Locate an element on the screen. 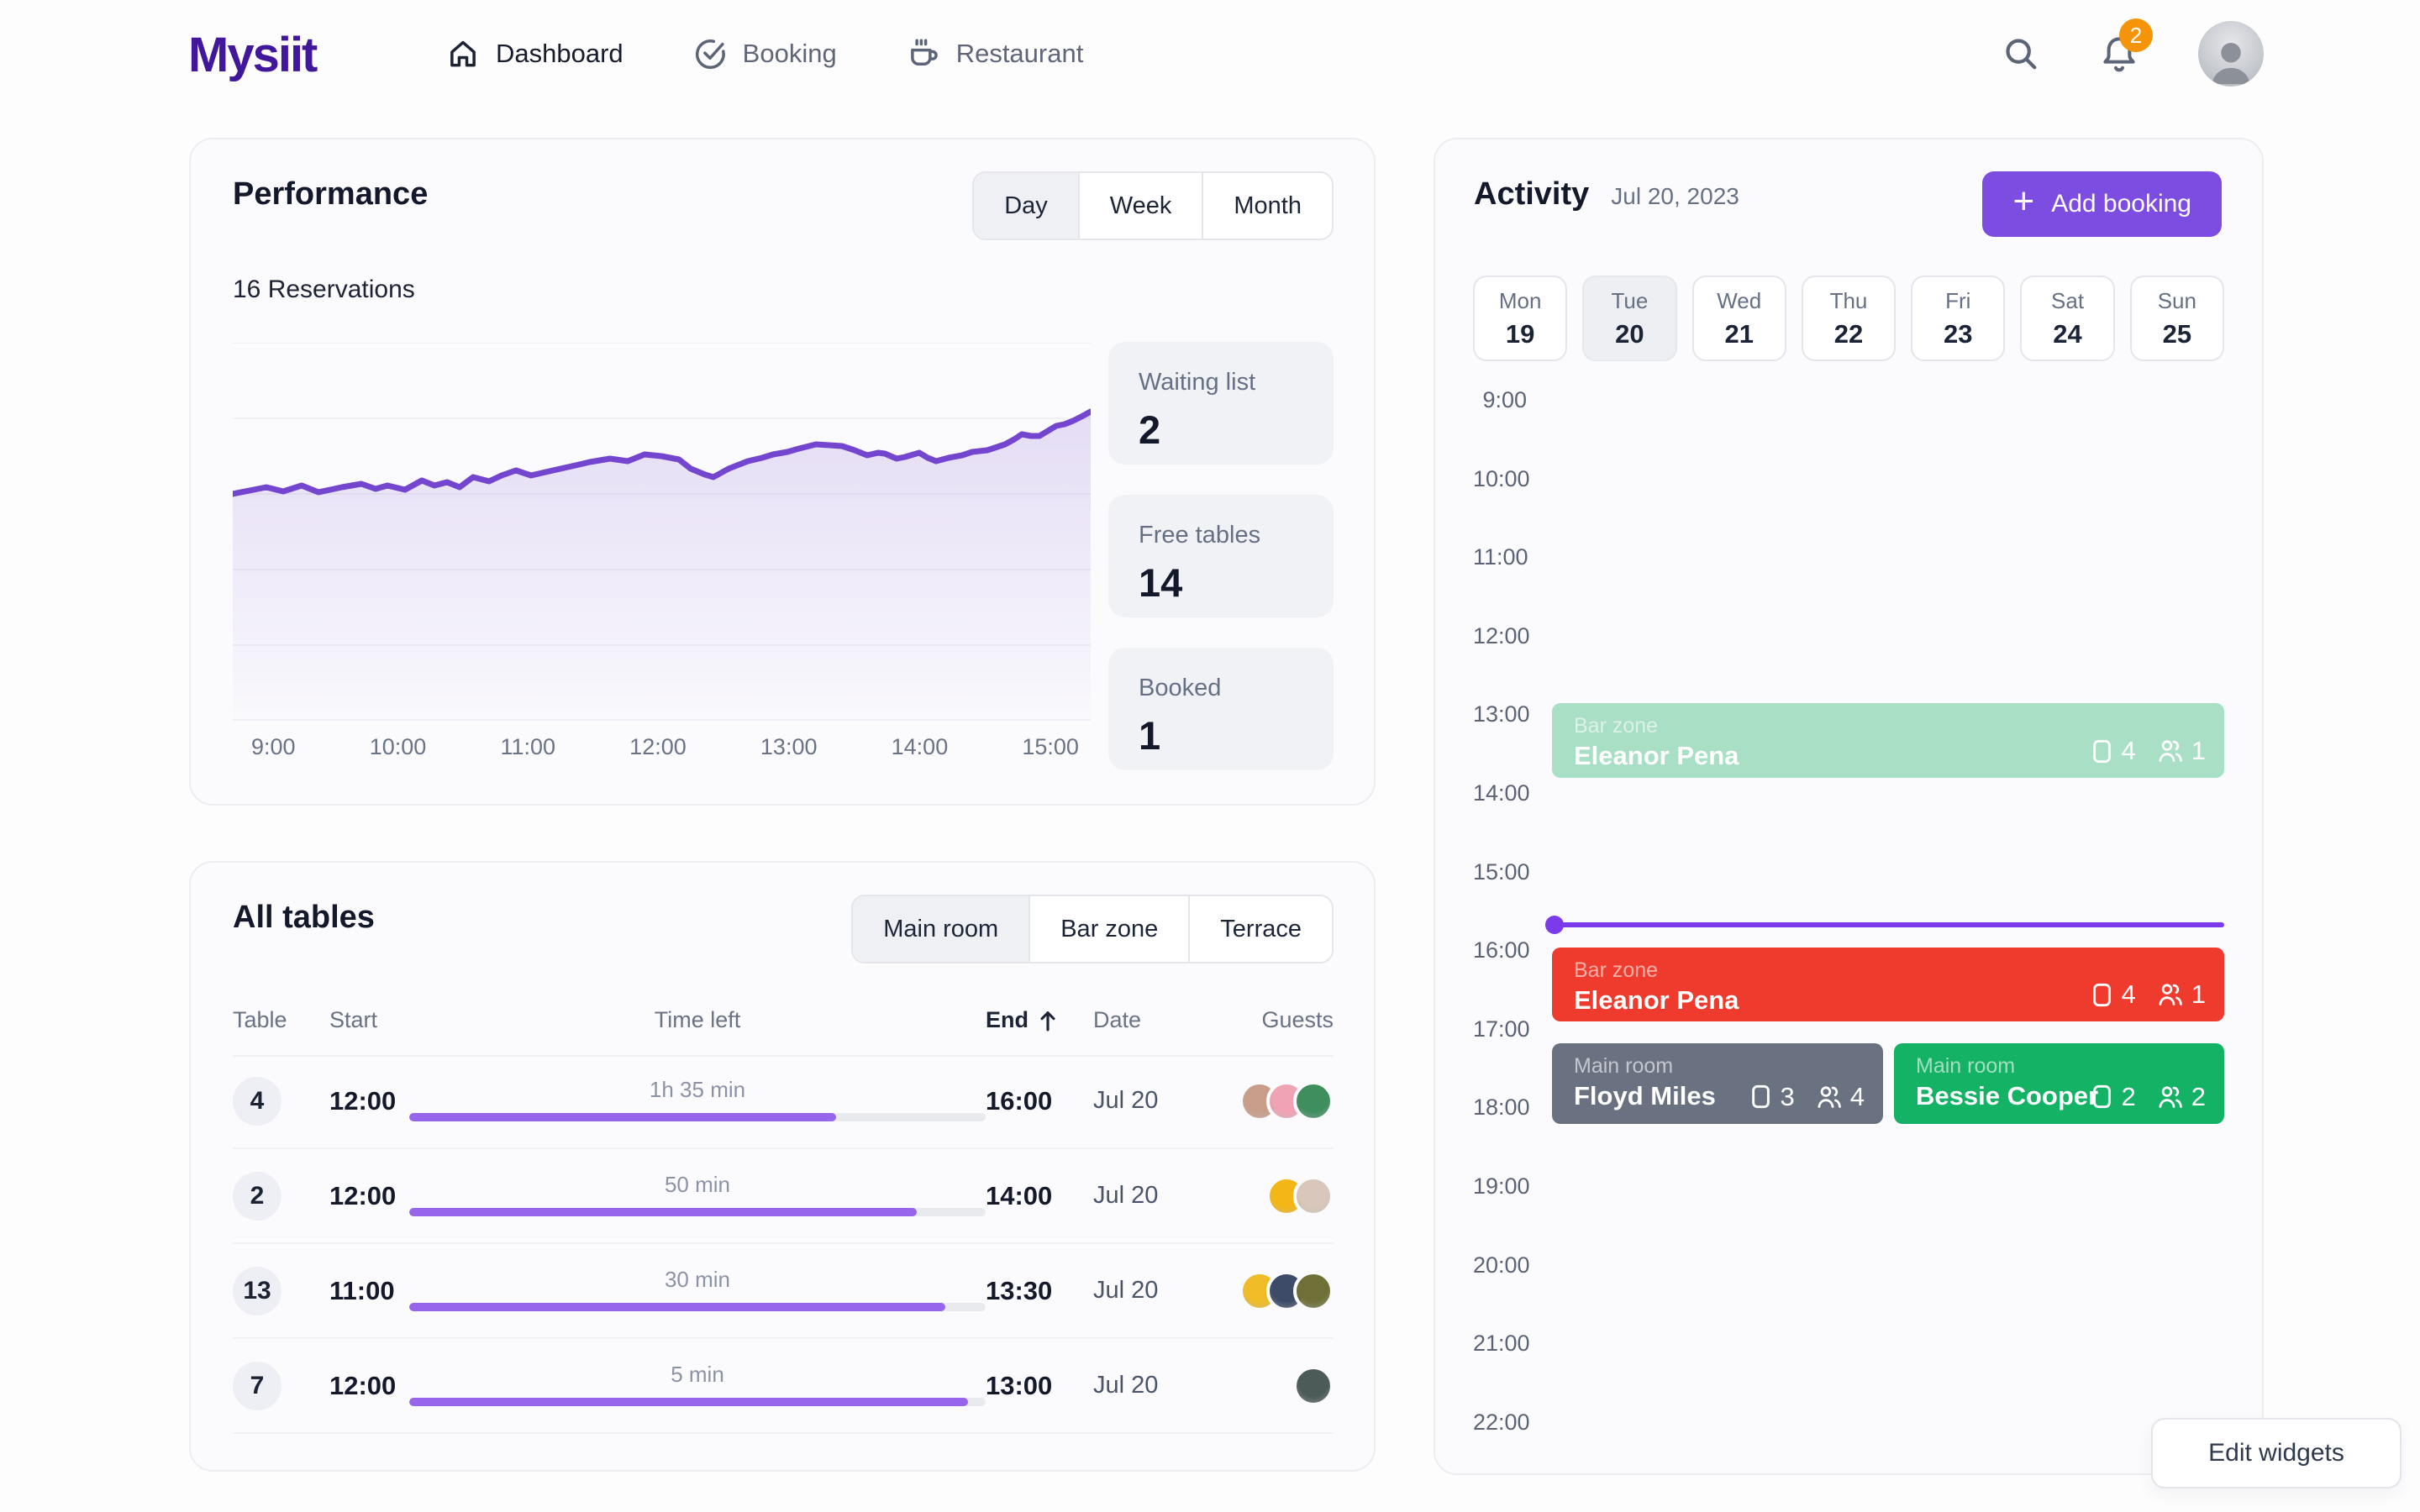 This screenshot has height=1512, width=2420. search-button is located at coordinates (2021, 53).